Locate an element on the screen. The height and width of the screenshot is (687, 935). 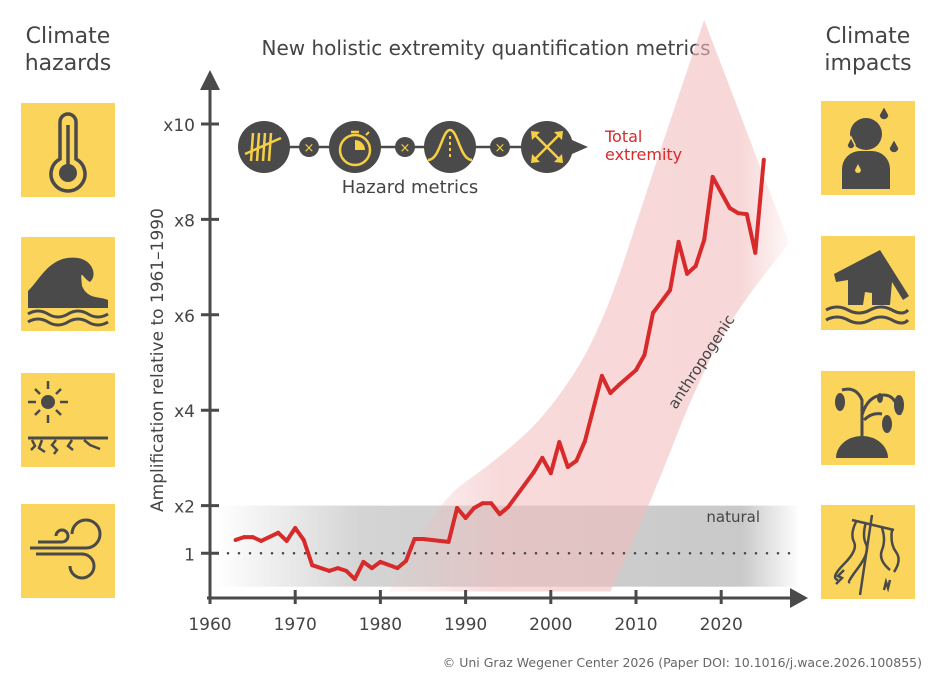
multiply-operator-3: × is located at coordinates (500, 147).